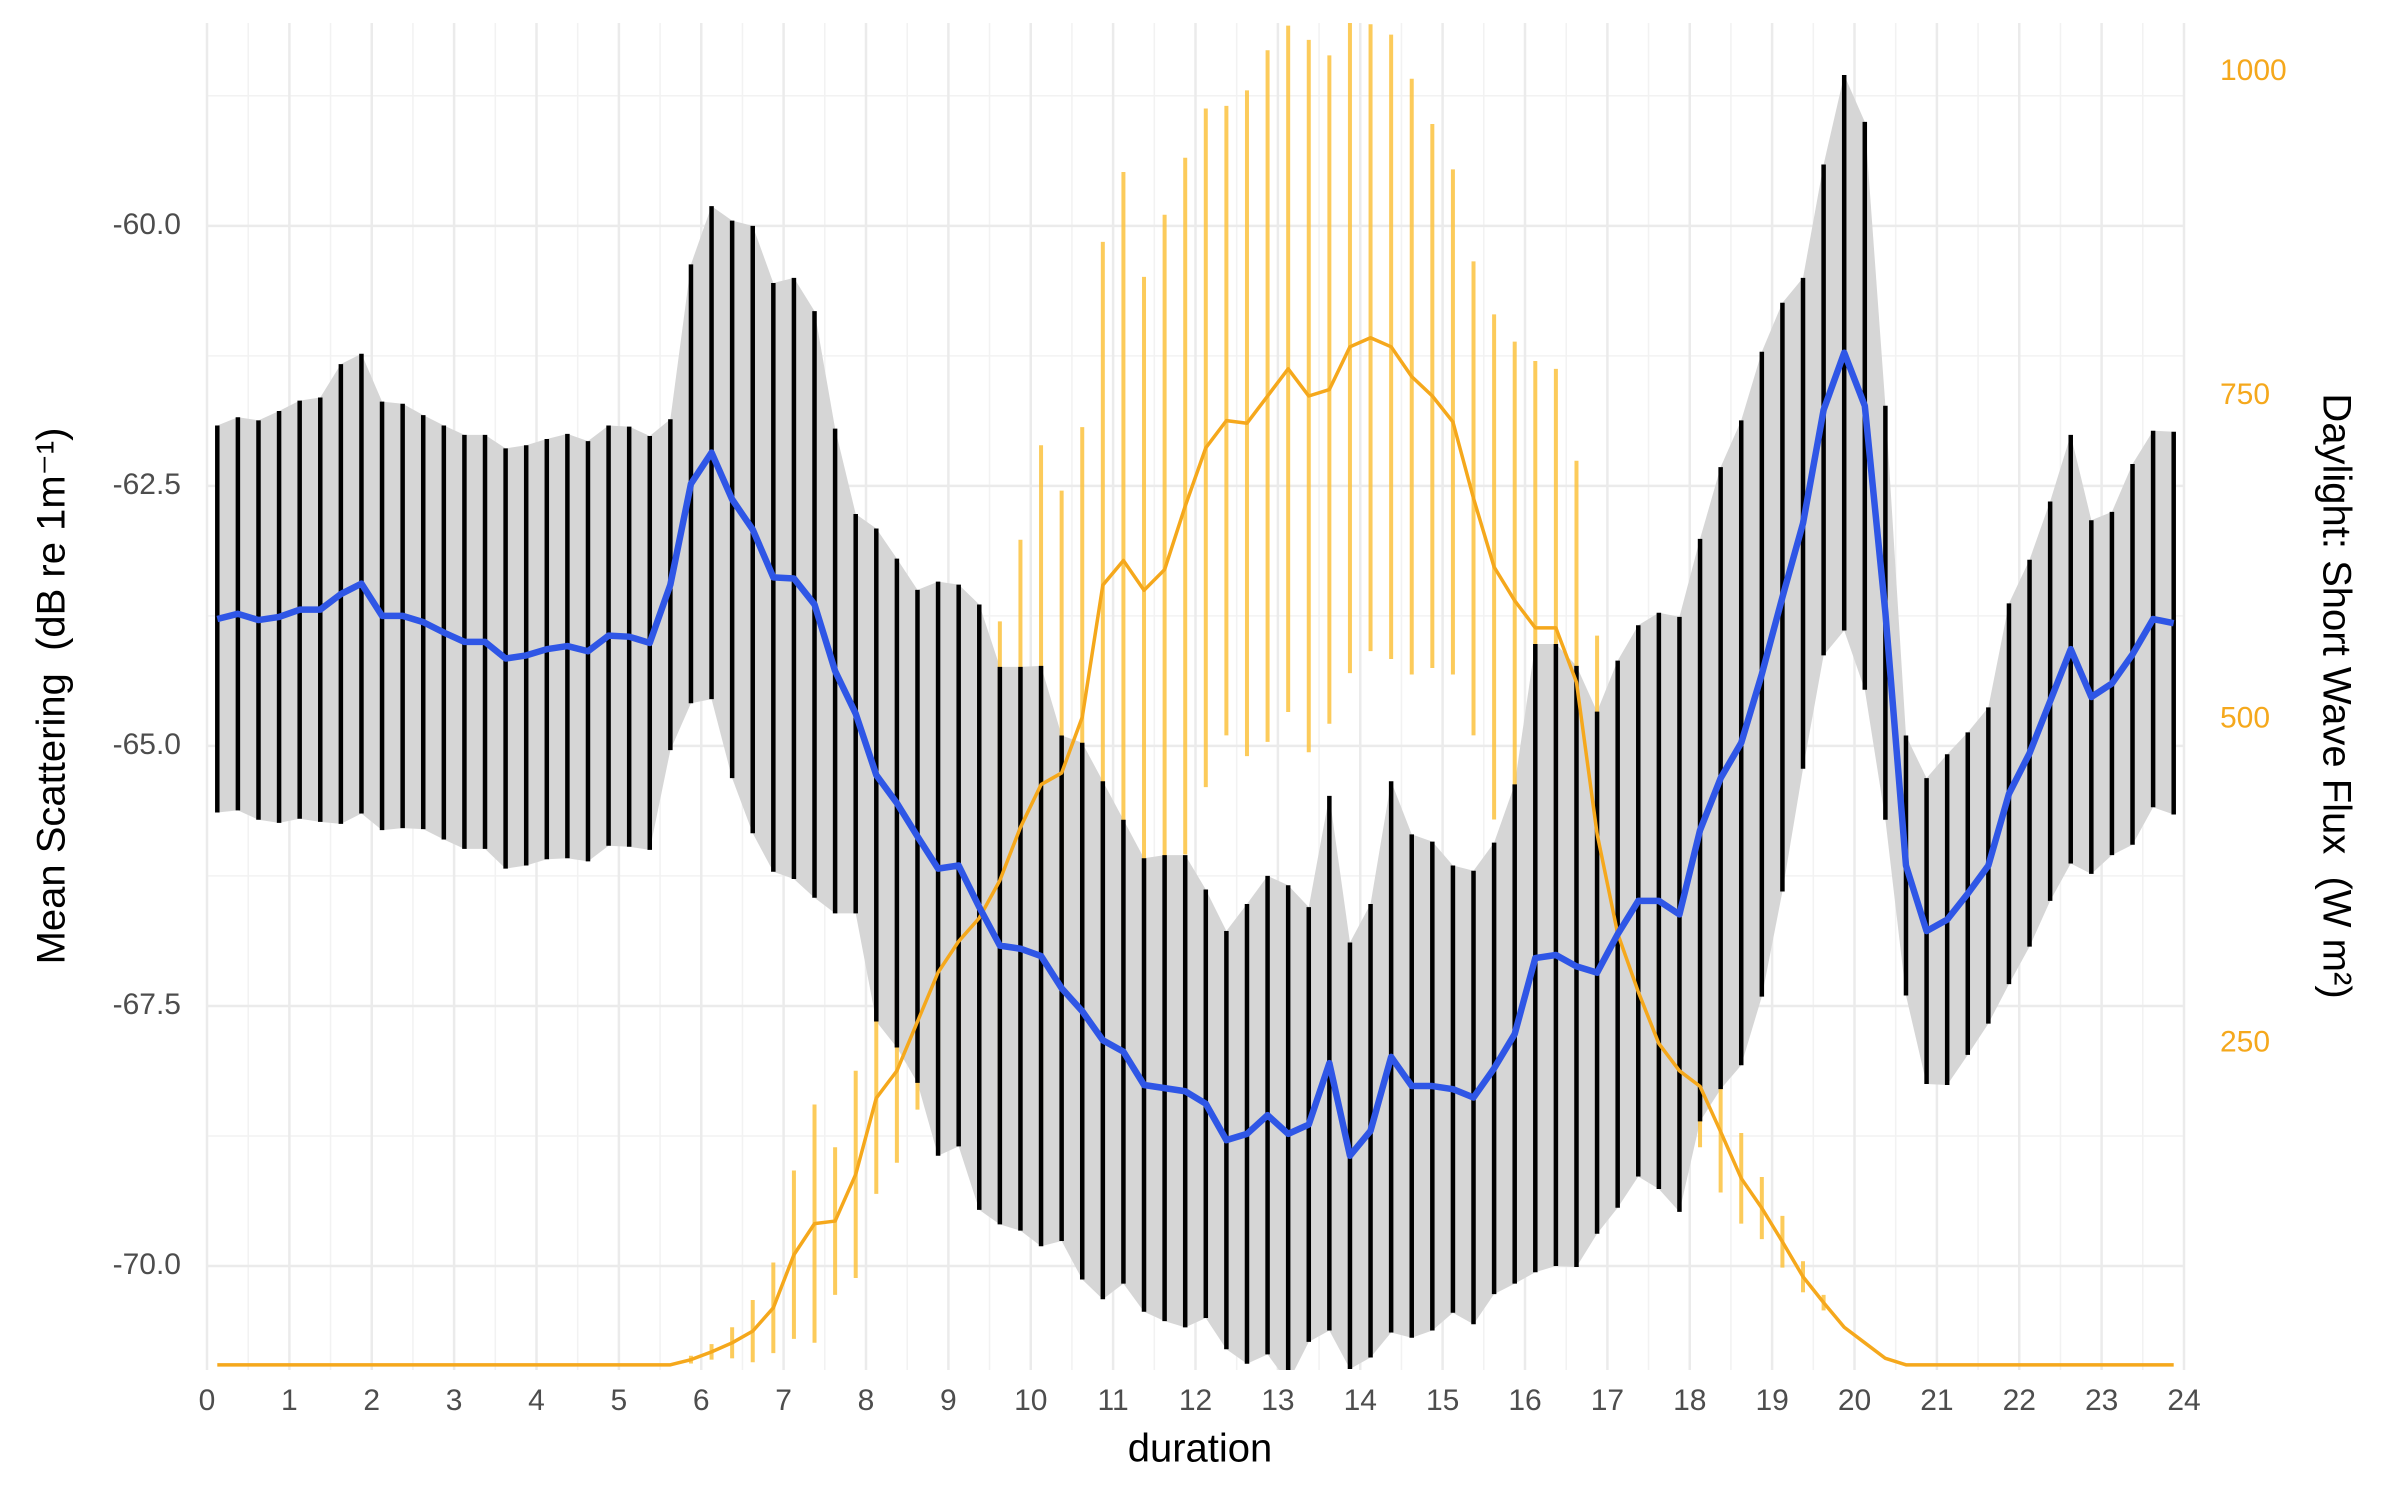 The image size is (2400, 1500). I want to click on x-tick-label: 7, so click(783, 1400).